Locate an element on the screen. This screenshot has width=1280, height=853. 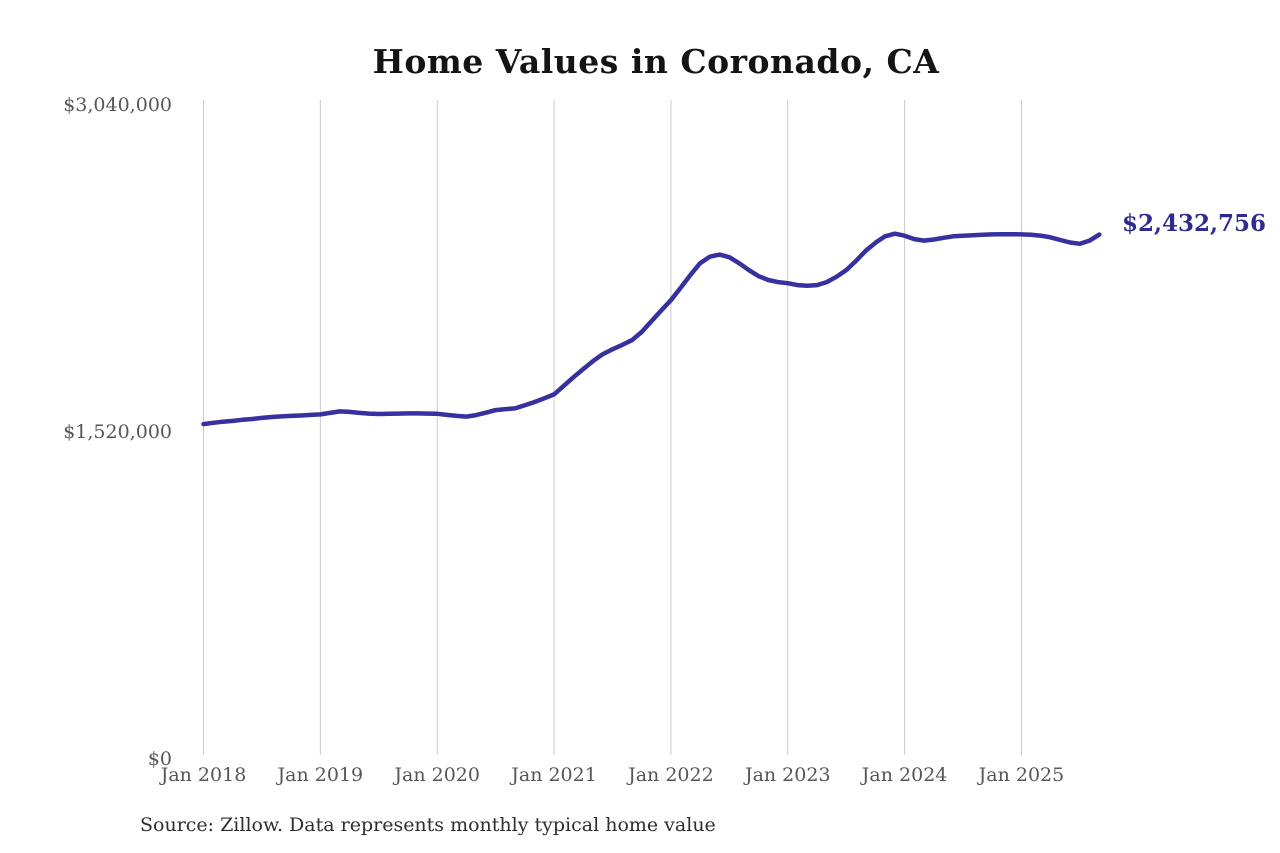
x-tick-label: Jan 2018 is located at coordinates (203, 775).